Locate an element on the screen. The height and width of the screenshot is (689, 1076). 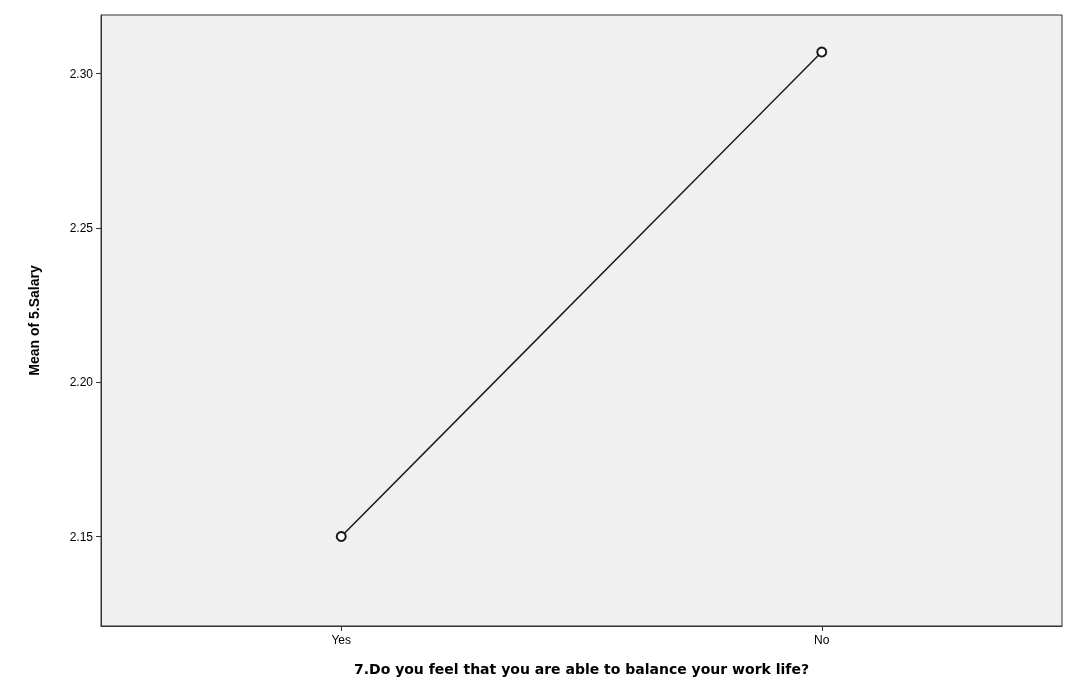
y-axis-title: Mean of 5.Salary is located at coordinates (34, 320).